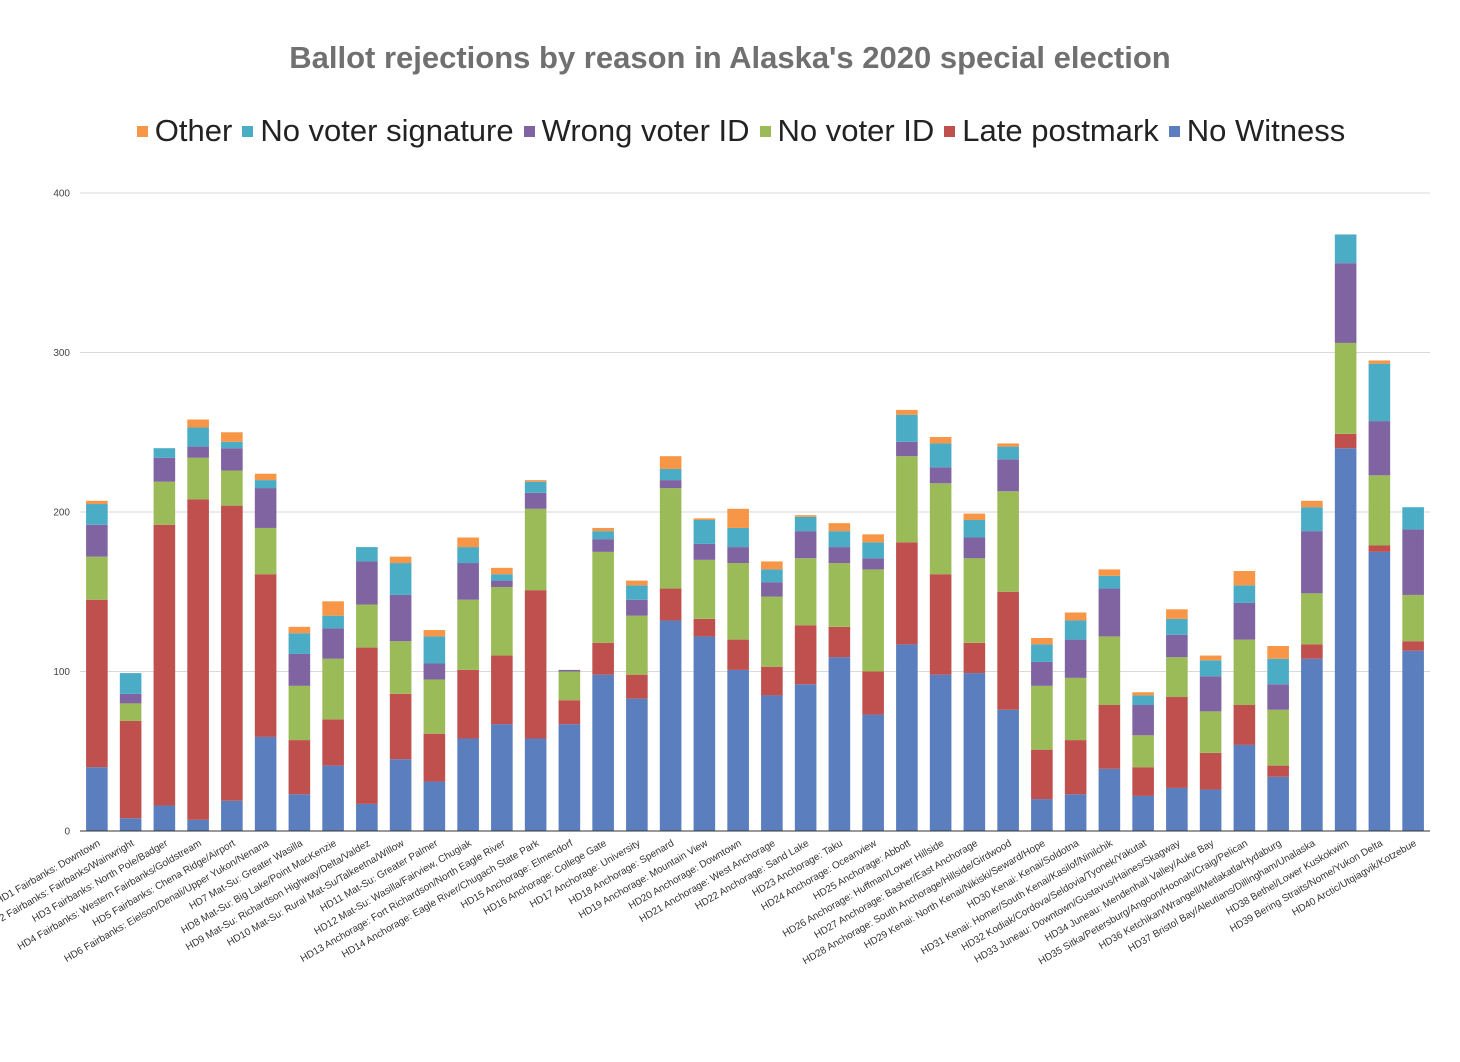  I want to click on legend-item-wrong-voter-id: Wrong voter ID, so click(636, 131).